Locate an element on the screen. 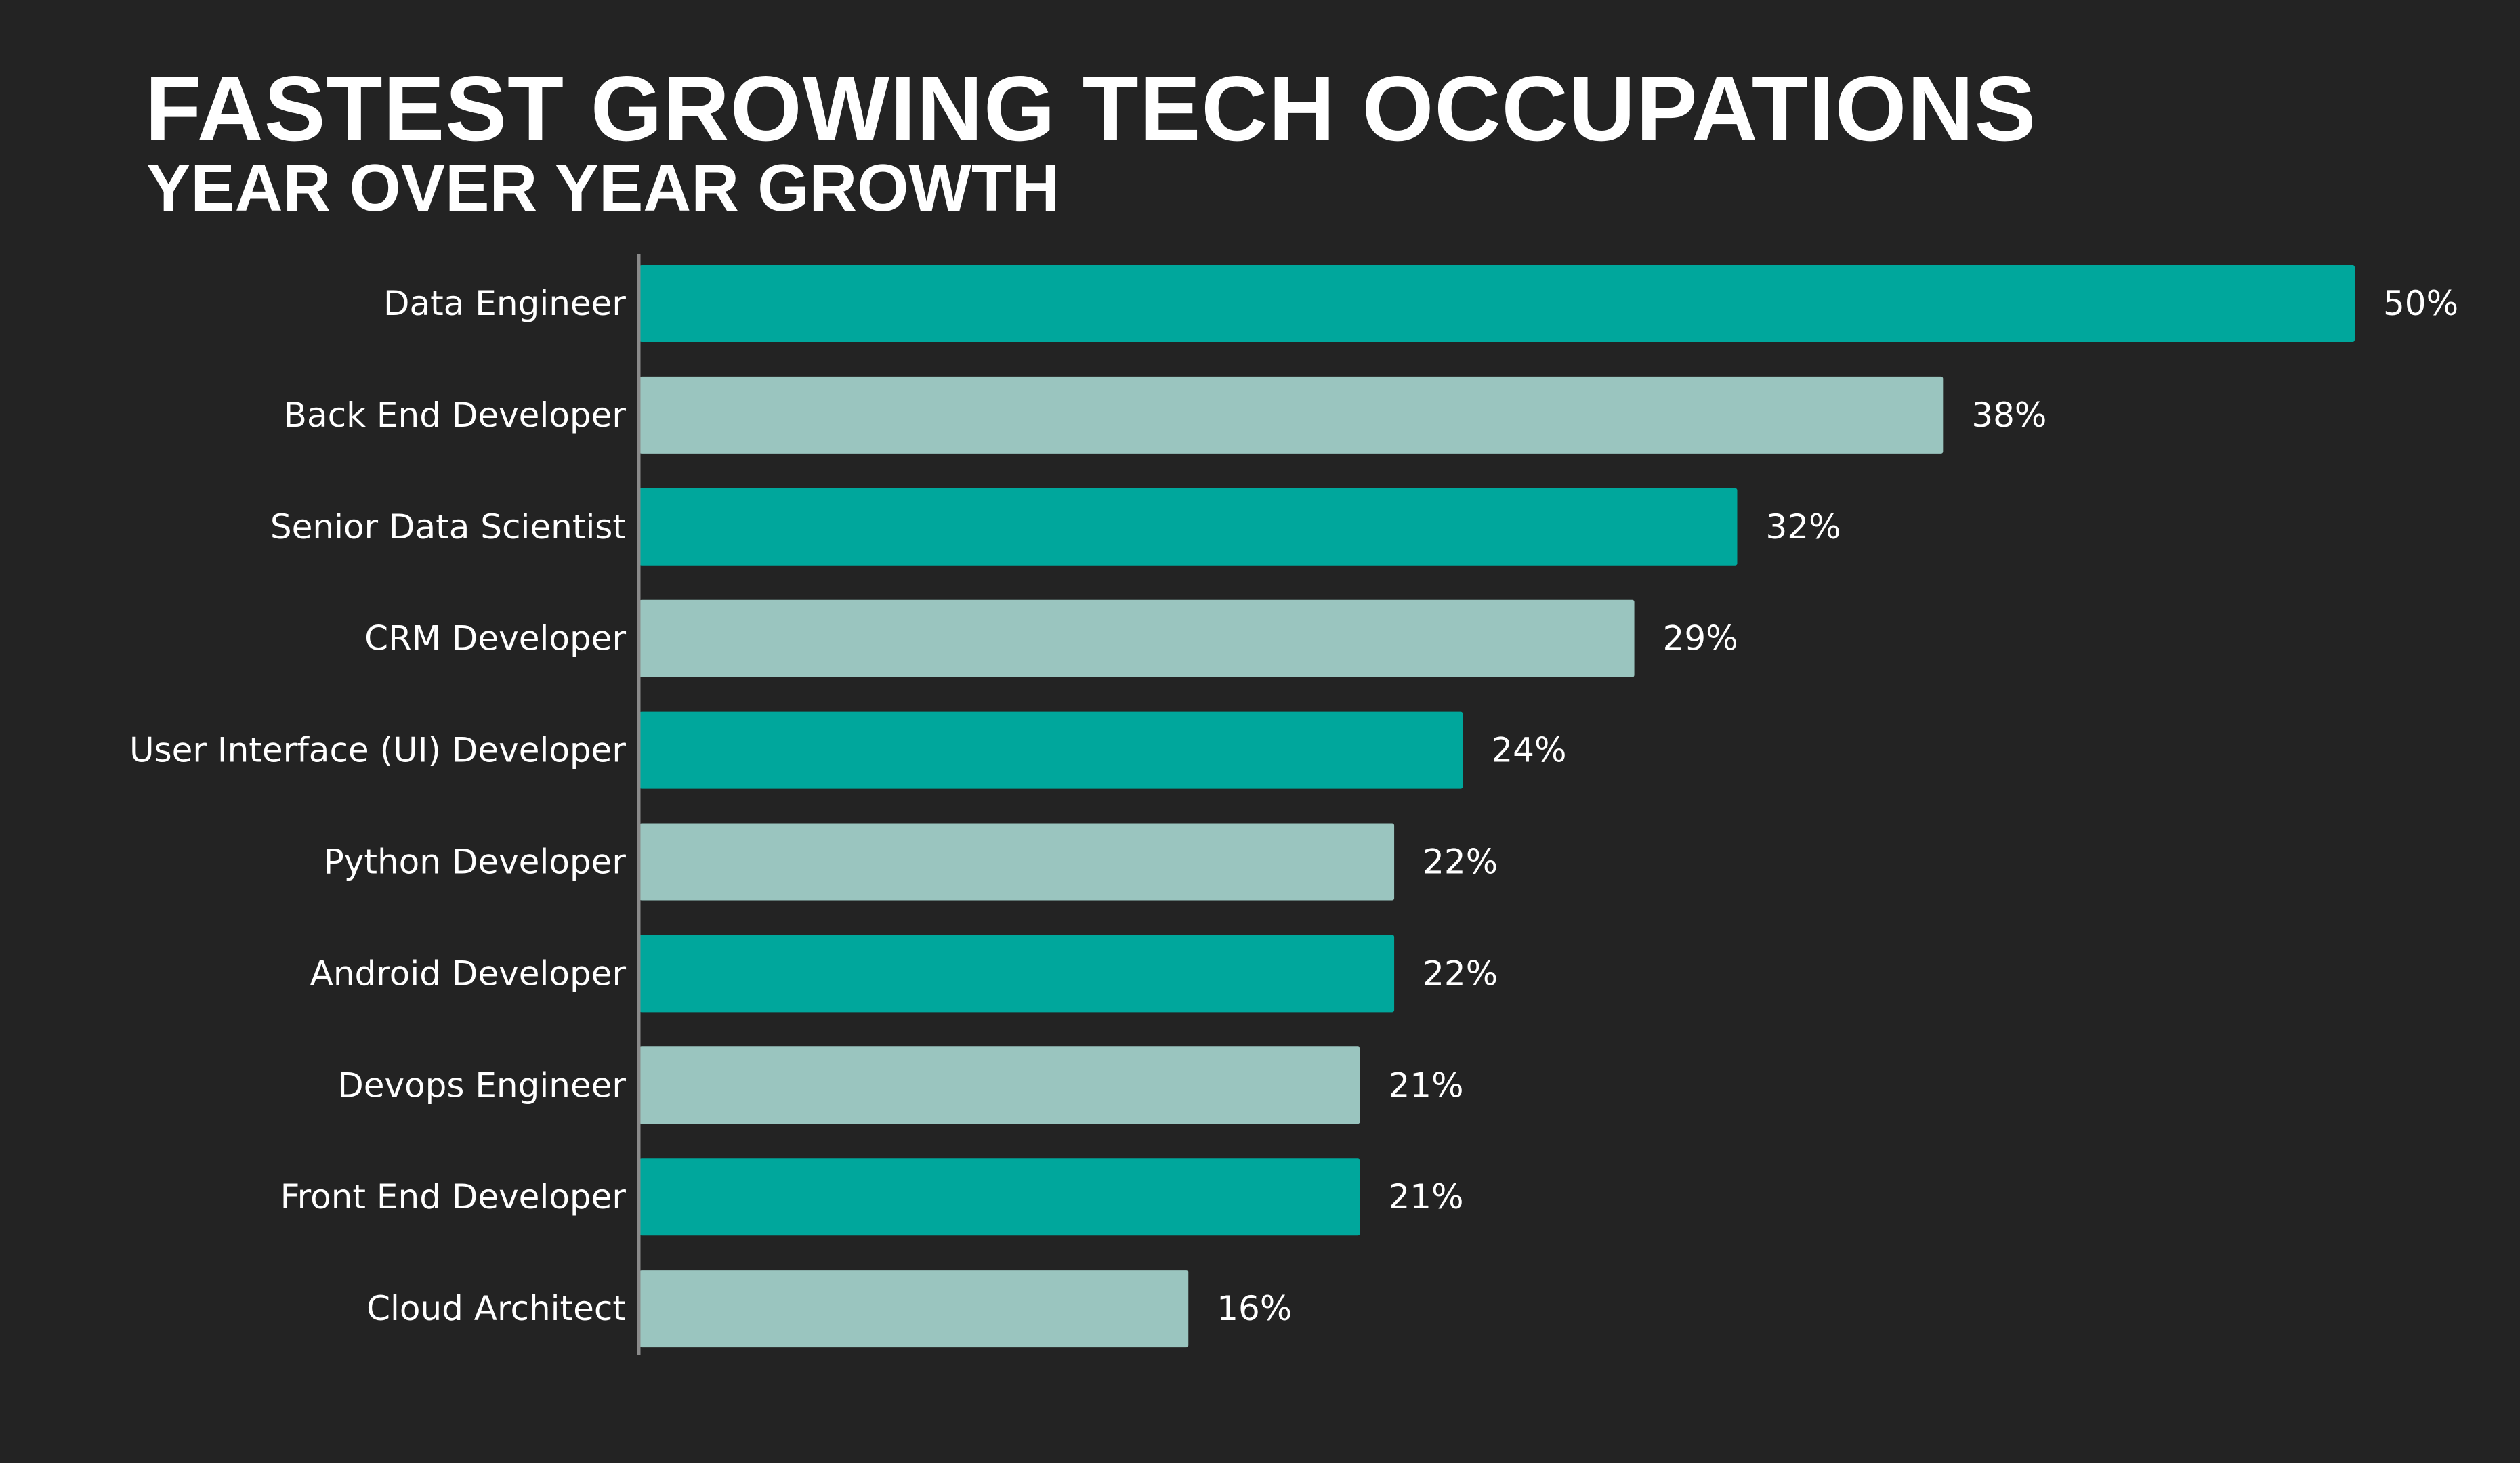 Image resolution: width=2520 pixels, height=1463 pixels. value-label-1: 38% is located at coordinates (2008, 415).